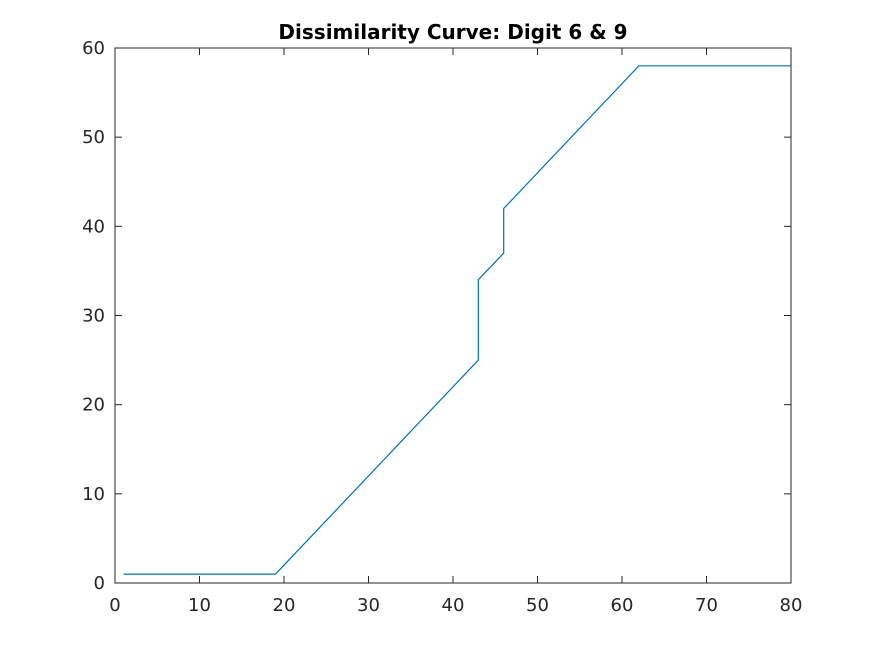 Image resolution: width=875 pixels, height=656 pixels. Describe the element at coordinates (199, 605) in the screenshot. I see `x-tick-label: 10` at that location.